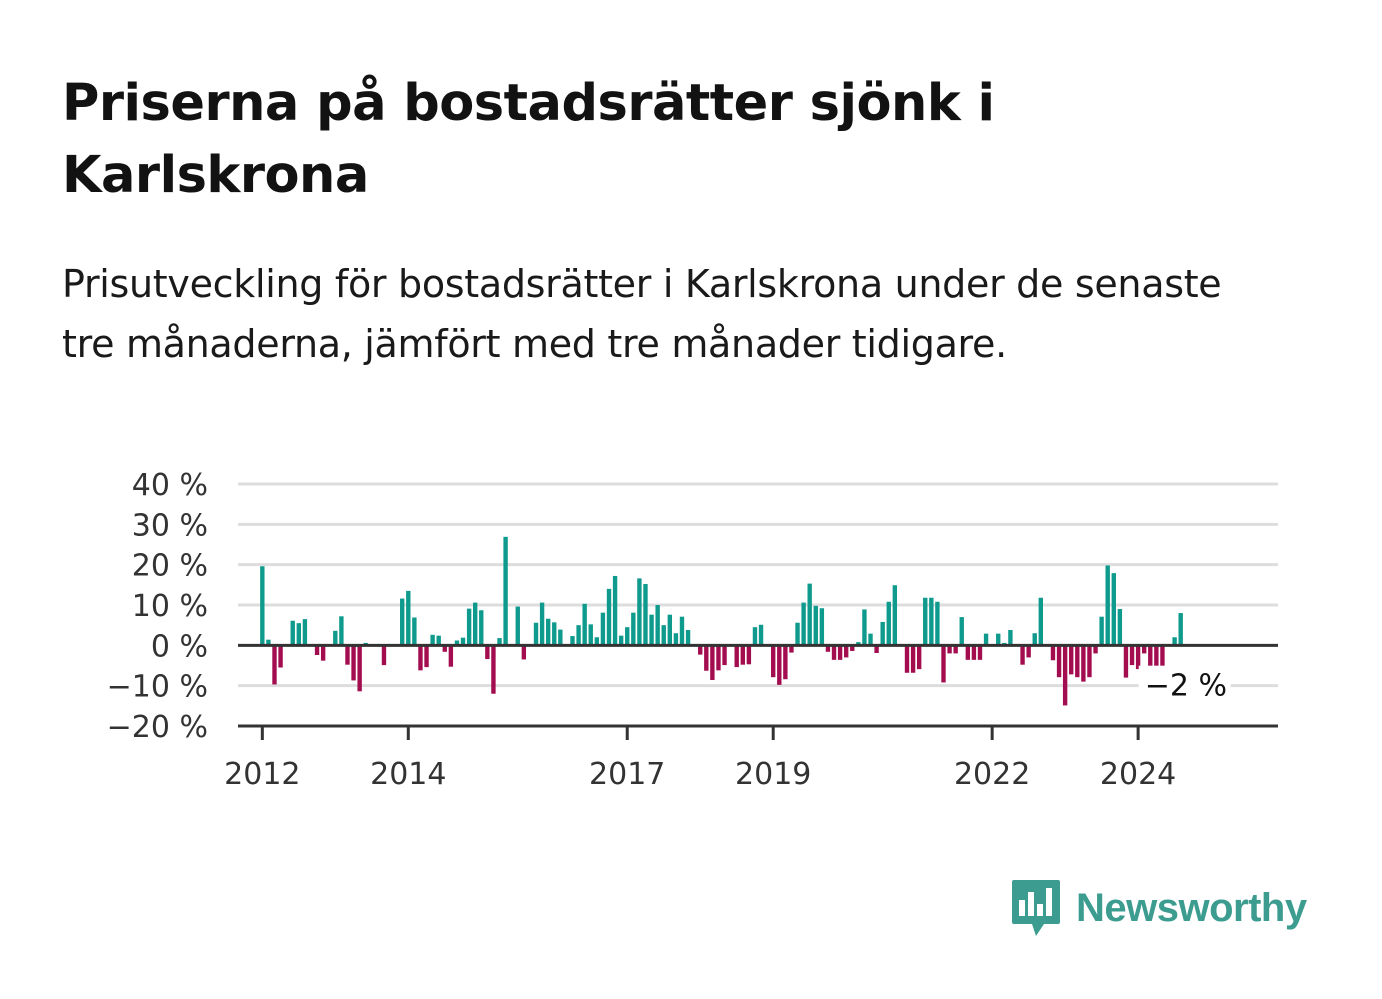 The width and height of the screenshot is (1382, 999). What do you see at coordinates (179, 646) in the screenshot?
I see `y-tick-label: 0 %` at bounding box center [179, 646].